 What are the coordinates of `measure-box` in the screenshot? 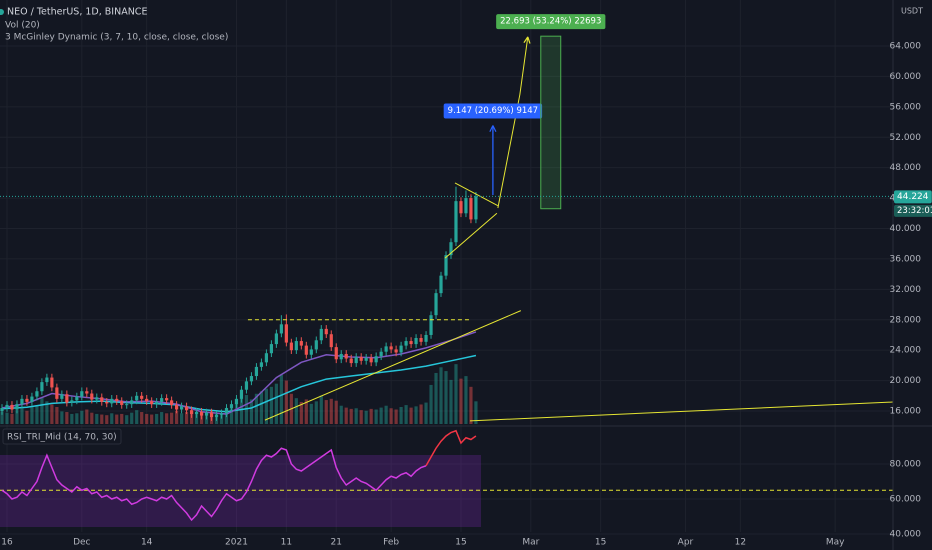 It's located at (551, 122).